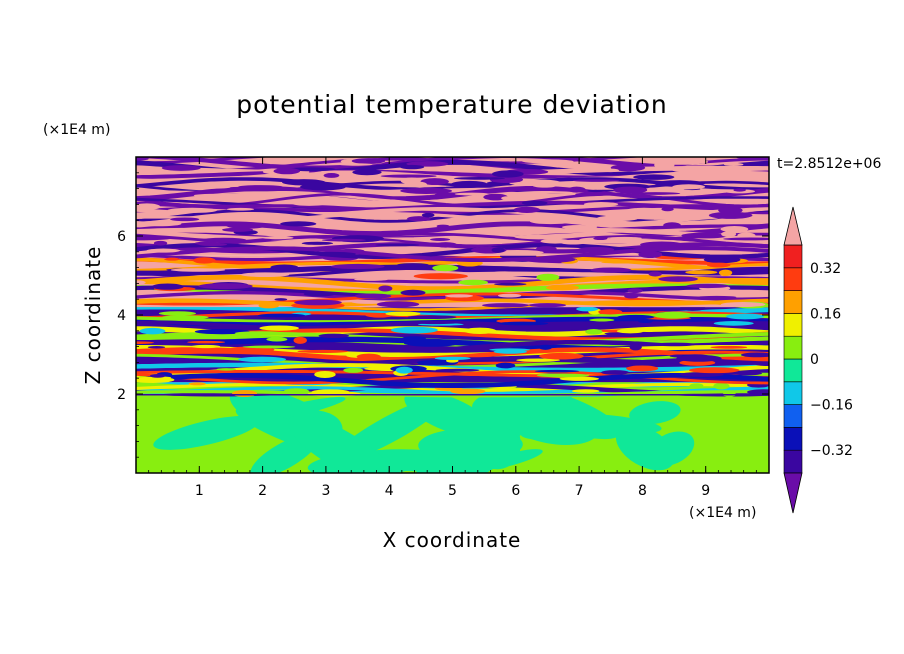 The height and width of the screenshot is (654, 904). I want to click on colorbar-label: −0.32, so click(831, 451).